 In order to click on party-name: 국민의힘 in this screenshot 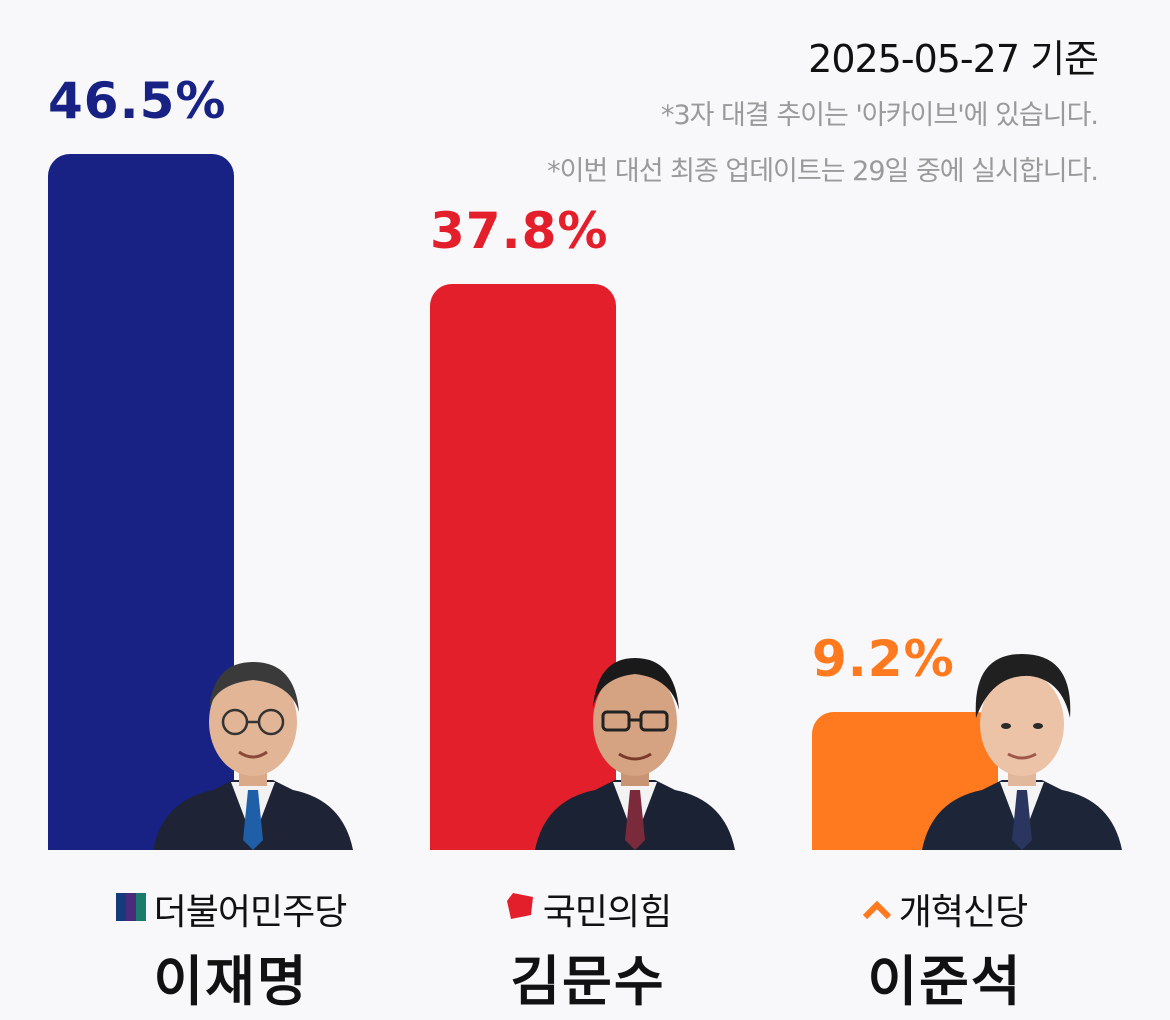, I will do `click(607, 912)`.